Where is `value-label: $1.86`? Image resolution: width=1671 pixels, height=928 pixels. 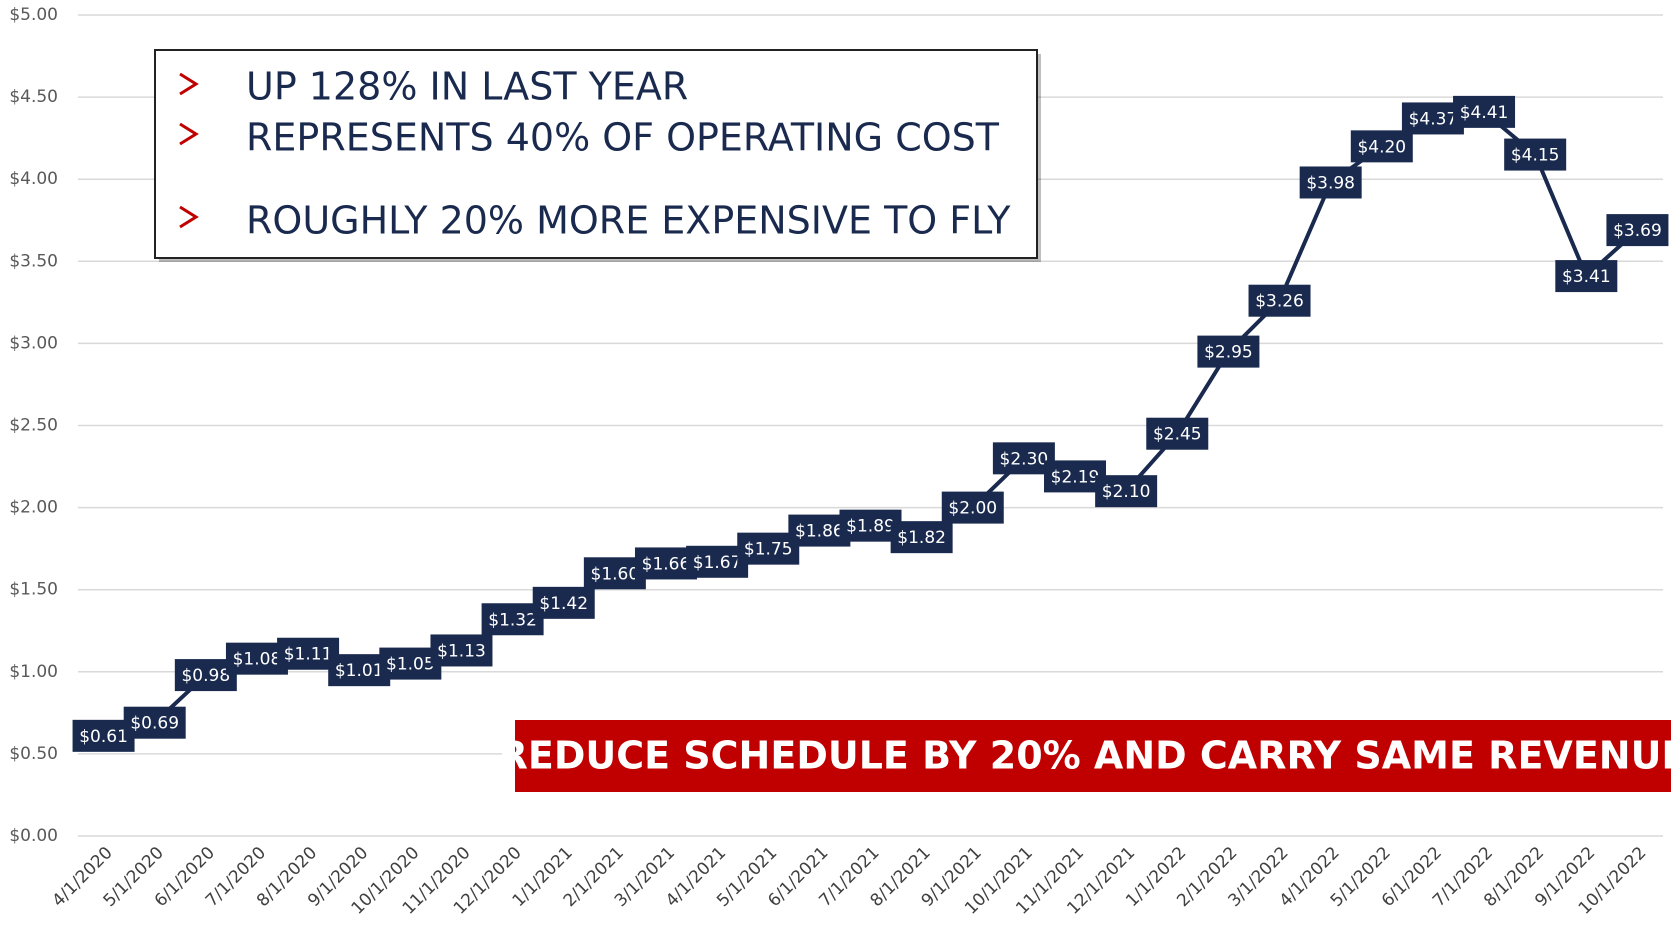
value-label: $1.86 is located at coordinates (819, 532).